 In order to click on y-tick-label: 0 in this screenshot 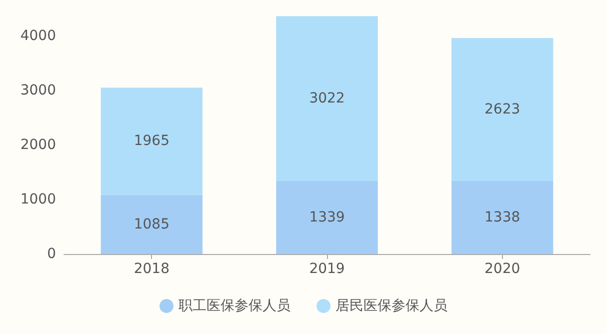, I will do `click(51, 254)`.